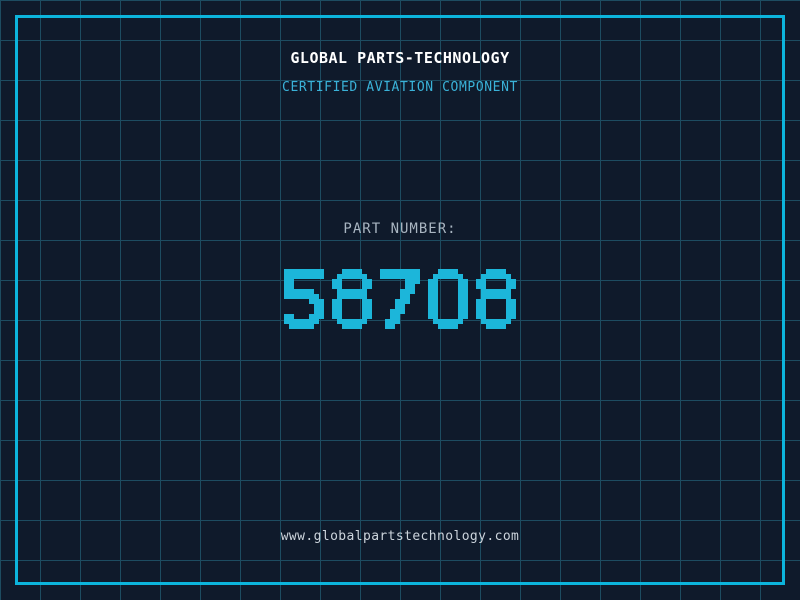 The height and width of the screenshot is (600, 800). Describe the element at coordinates (400, 229) in the screenshot. I see `part-number-label: PART NUMBER:` at that location.